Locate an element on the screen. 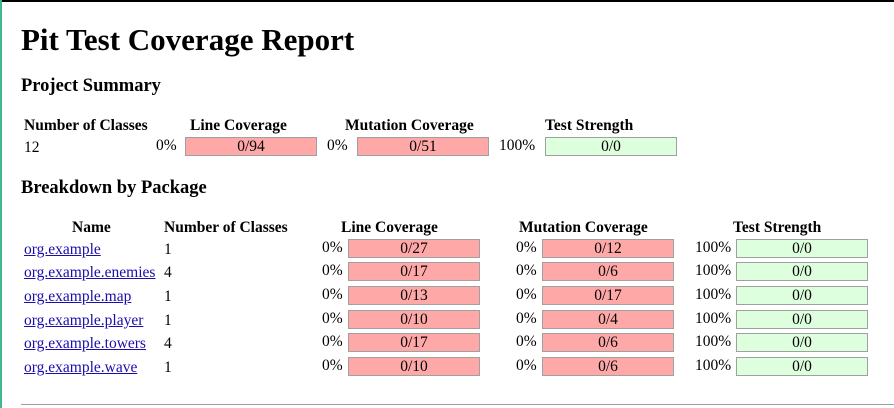 The image size is (894, 408). header-name: Name is located at coordinates (91, 227).